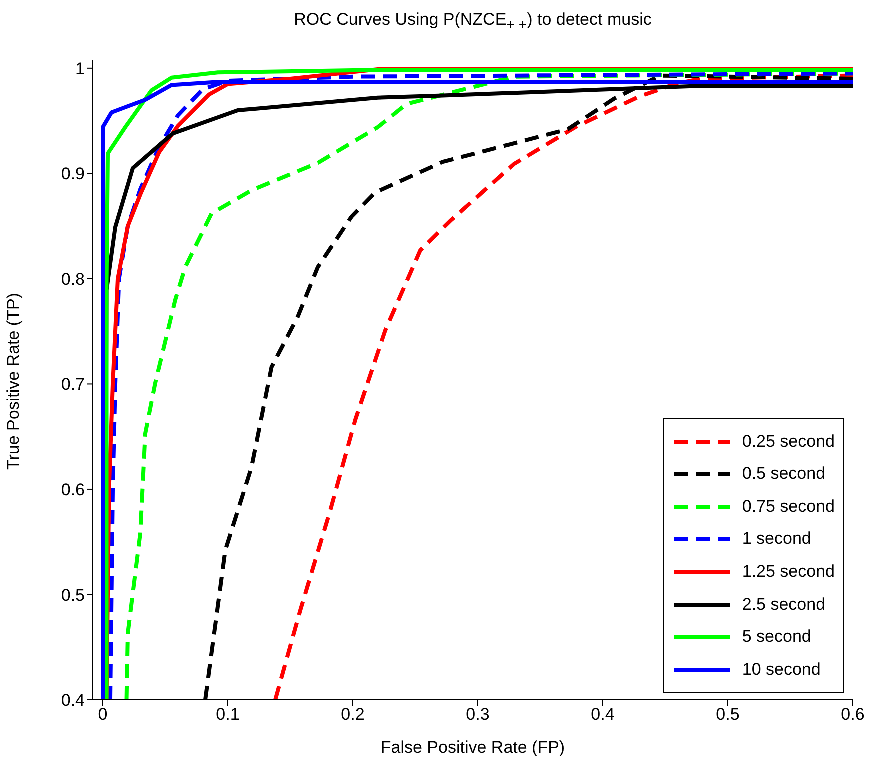  I want to click on legend-label: 5 second, so click(777, 637).